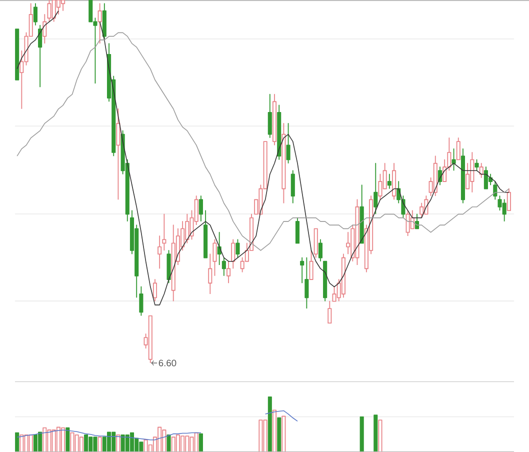  What do you see at coordinates (167, 363) in the screenshot?
I see `annotation: 6.60` at bounding box center [167, 363].